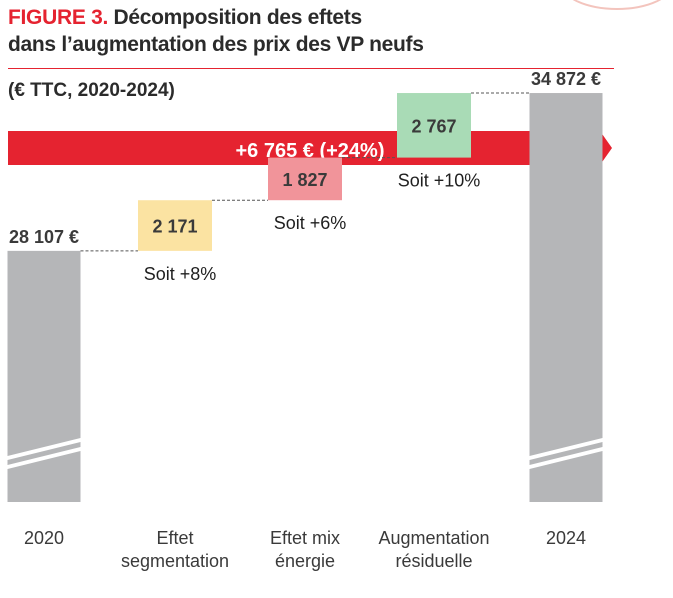 The height and width of the screenshot is (598, 673). Describe the element at coordinates (174, 538) in the screenshot. I see `x-label-eftet-segmentation: Eftet` at that location.